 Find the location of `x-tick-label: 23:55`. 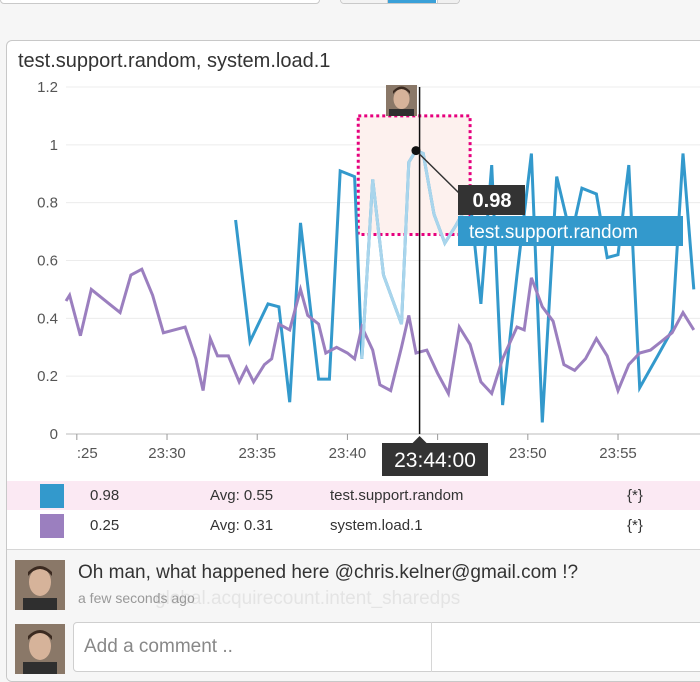

x-tick-label: 23:55 is located at coordinates (618, 453).